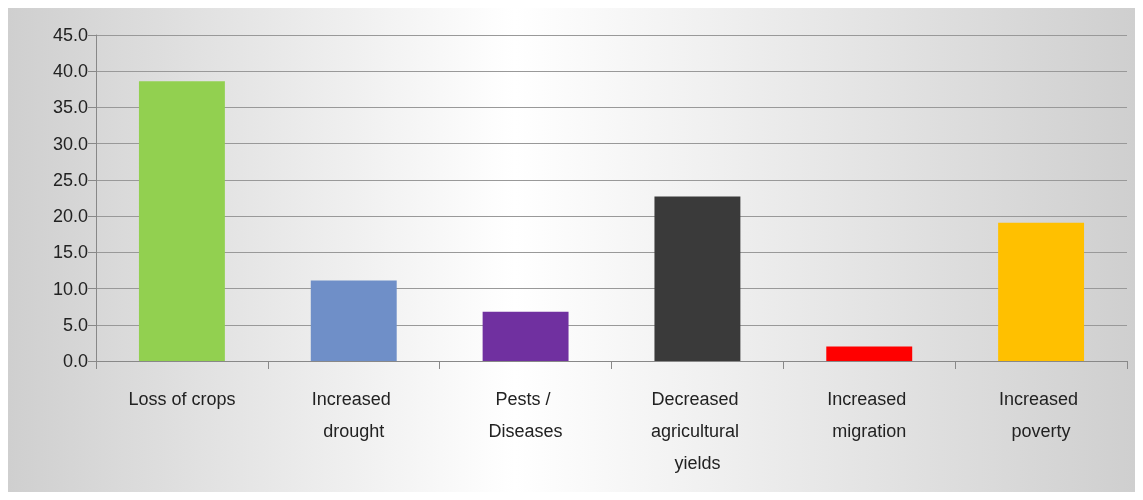  What do you see at coordinates (75, 361) in the screenshot?
I see `y-tick-label: 0.0` at bounding box center [75, 361].